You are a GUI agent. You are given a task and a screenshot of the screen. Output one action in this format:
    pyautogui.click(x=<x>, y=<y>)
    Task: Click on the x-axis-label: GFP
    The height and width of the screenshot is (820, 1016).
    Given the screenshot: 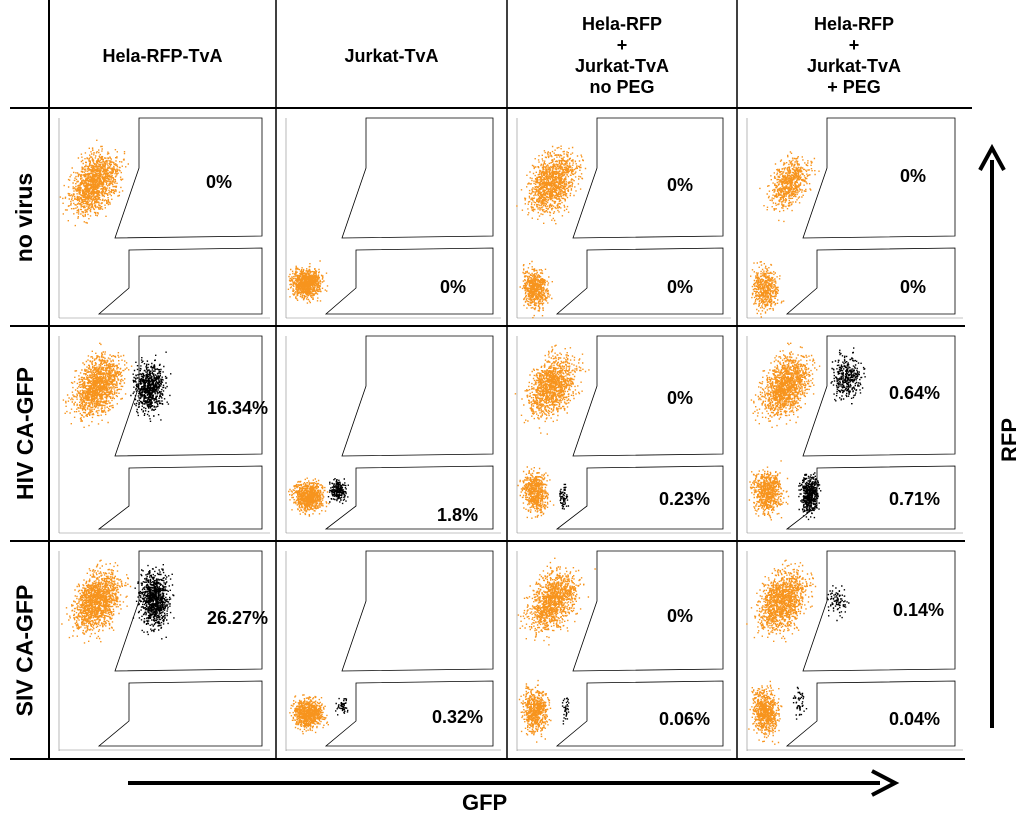 What is the action you would take?
    pyautogui.click(x=485, y=802)
    